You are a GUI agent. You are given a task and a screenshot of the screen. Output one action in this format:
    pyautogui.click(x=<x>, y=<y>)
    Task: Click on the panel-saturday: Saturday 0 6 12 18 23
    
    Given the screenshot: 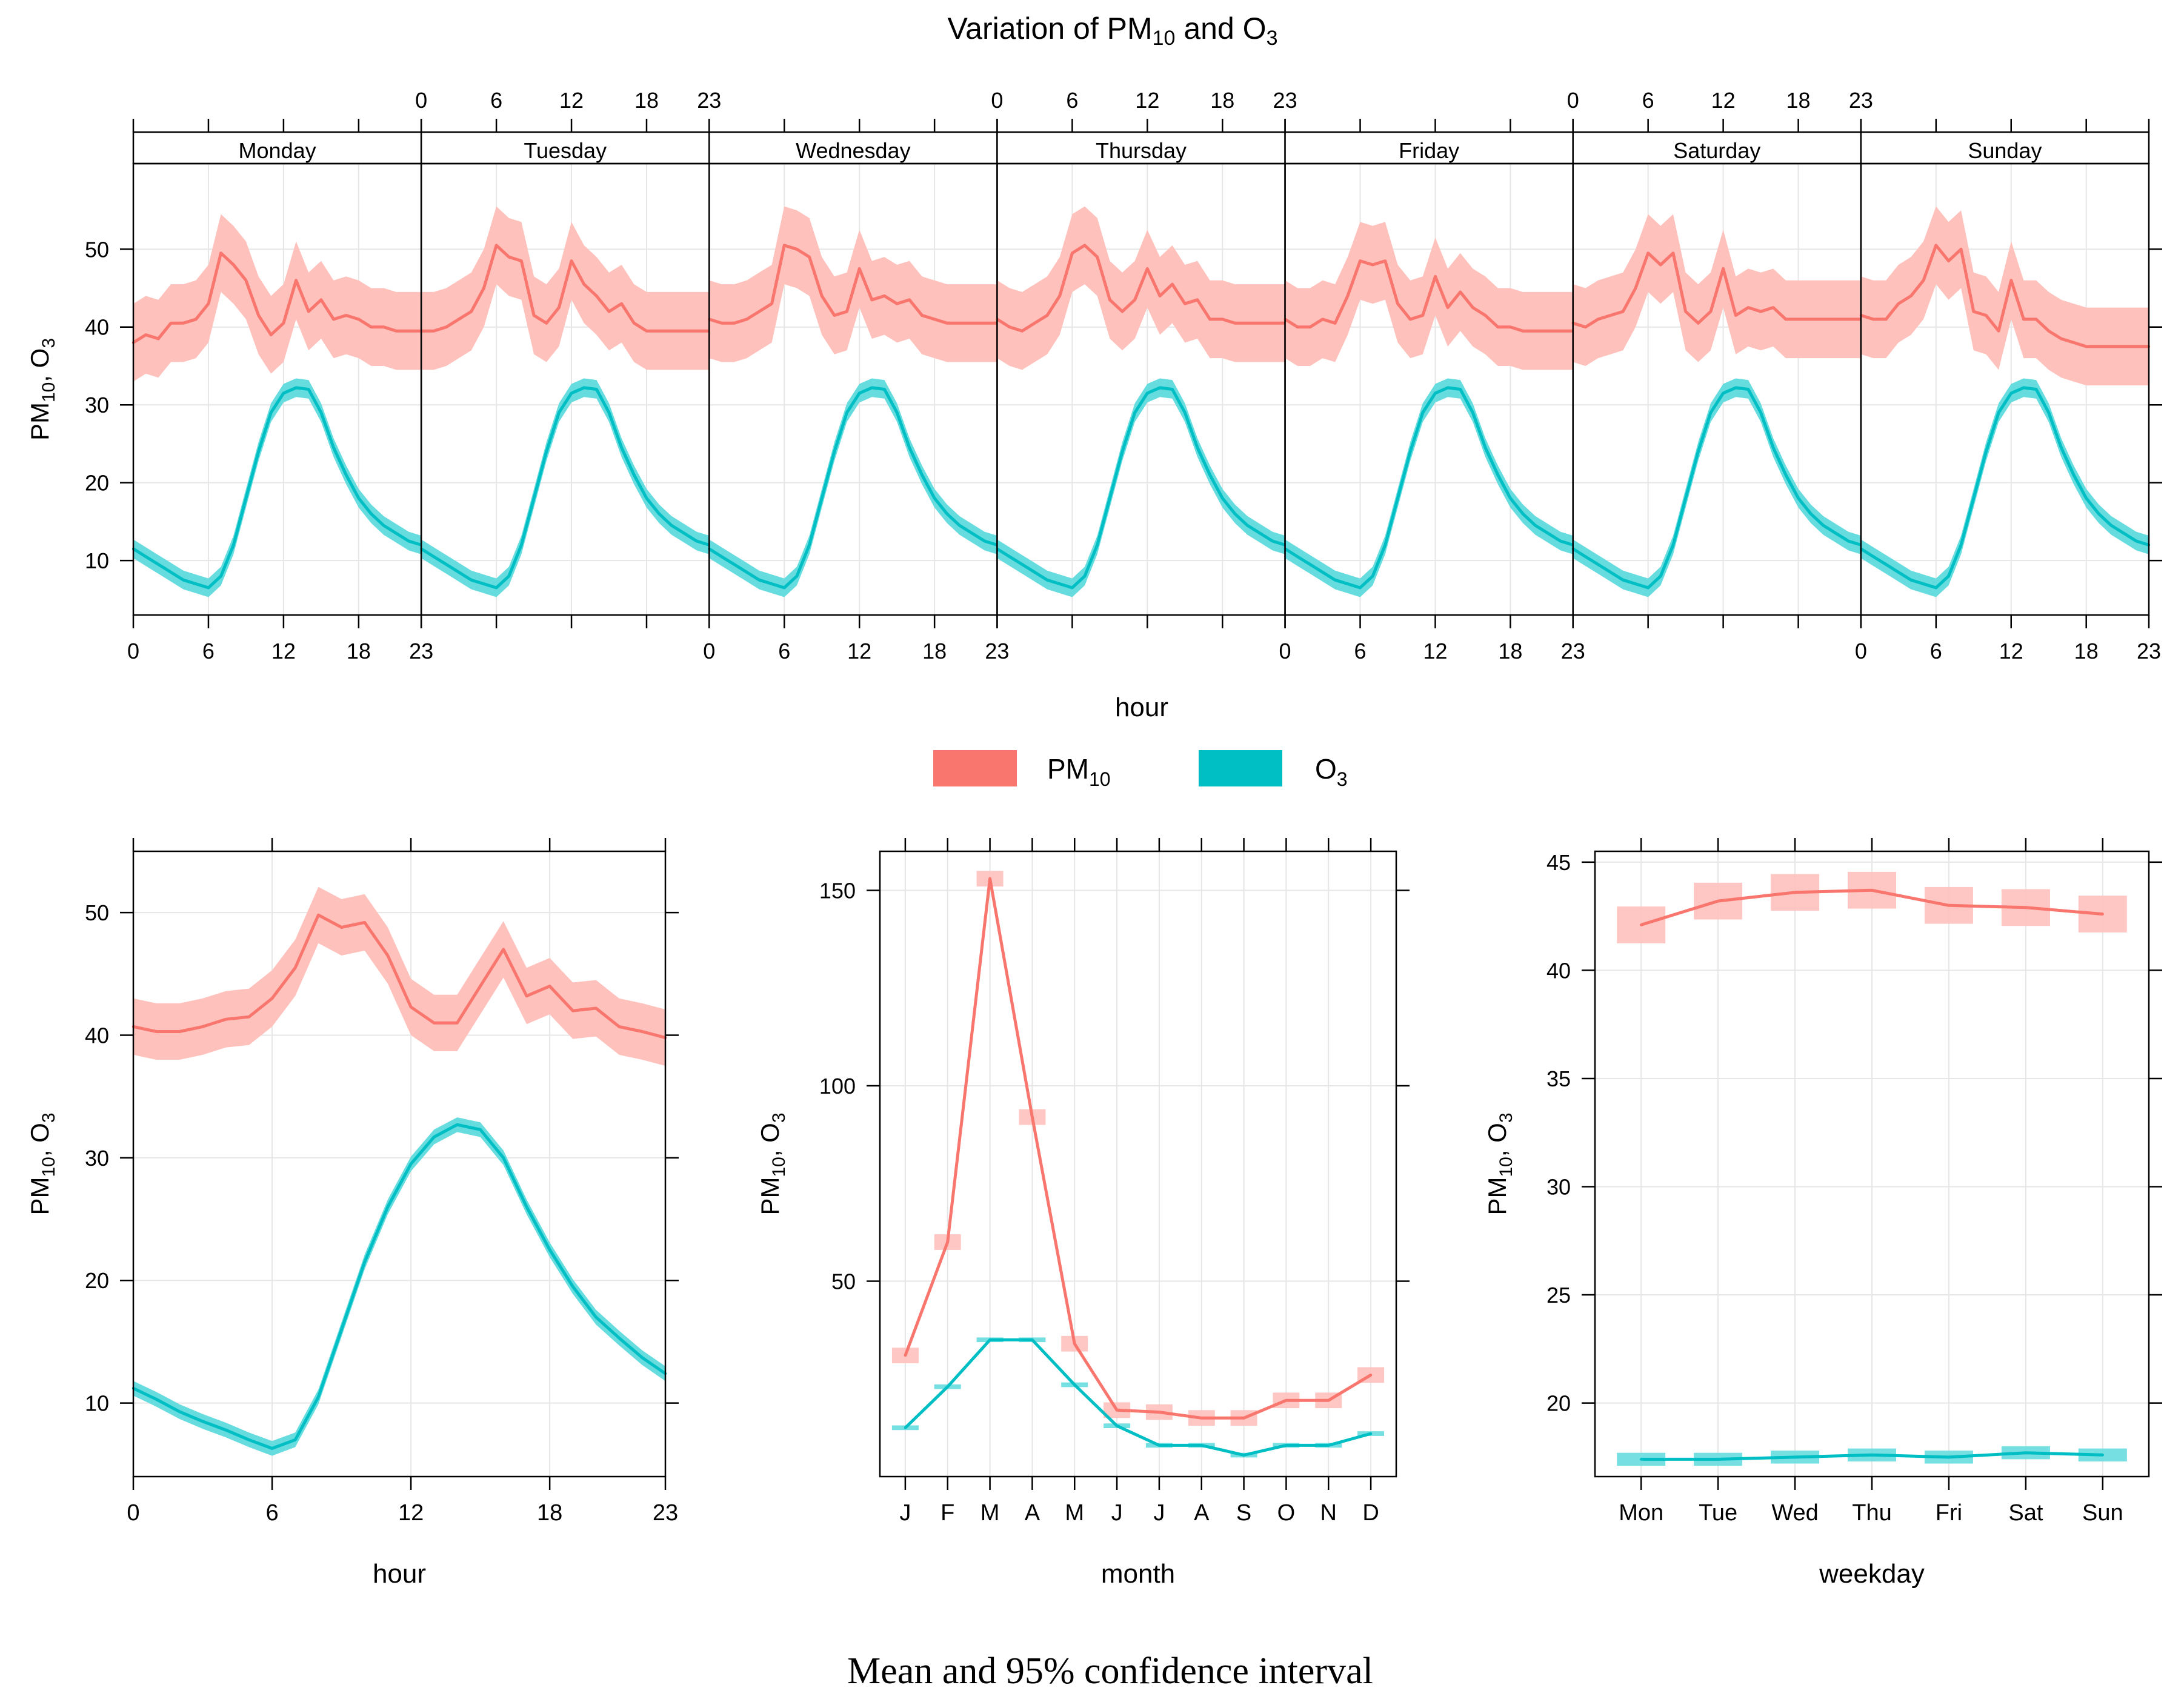 What is the action you would take?
    pyautogui.click(x=1720, y=358)
    